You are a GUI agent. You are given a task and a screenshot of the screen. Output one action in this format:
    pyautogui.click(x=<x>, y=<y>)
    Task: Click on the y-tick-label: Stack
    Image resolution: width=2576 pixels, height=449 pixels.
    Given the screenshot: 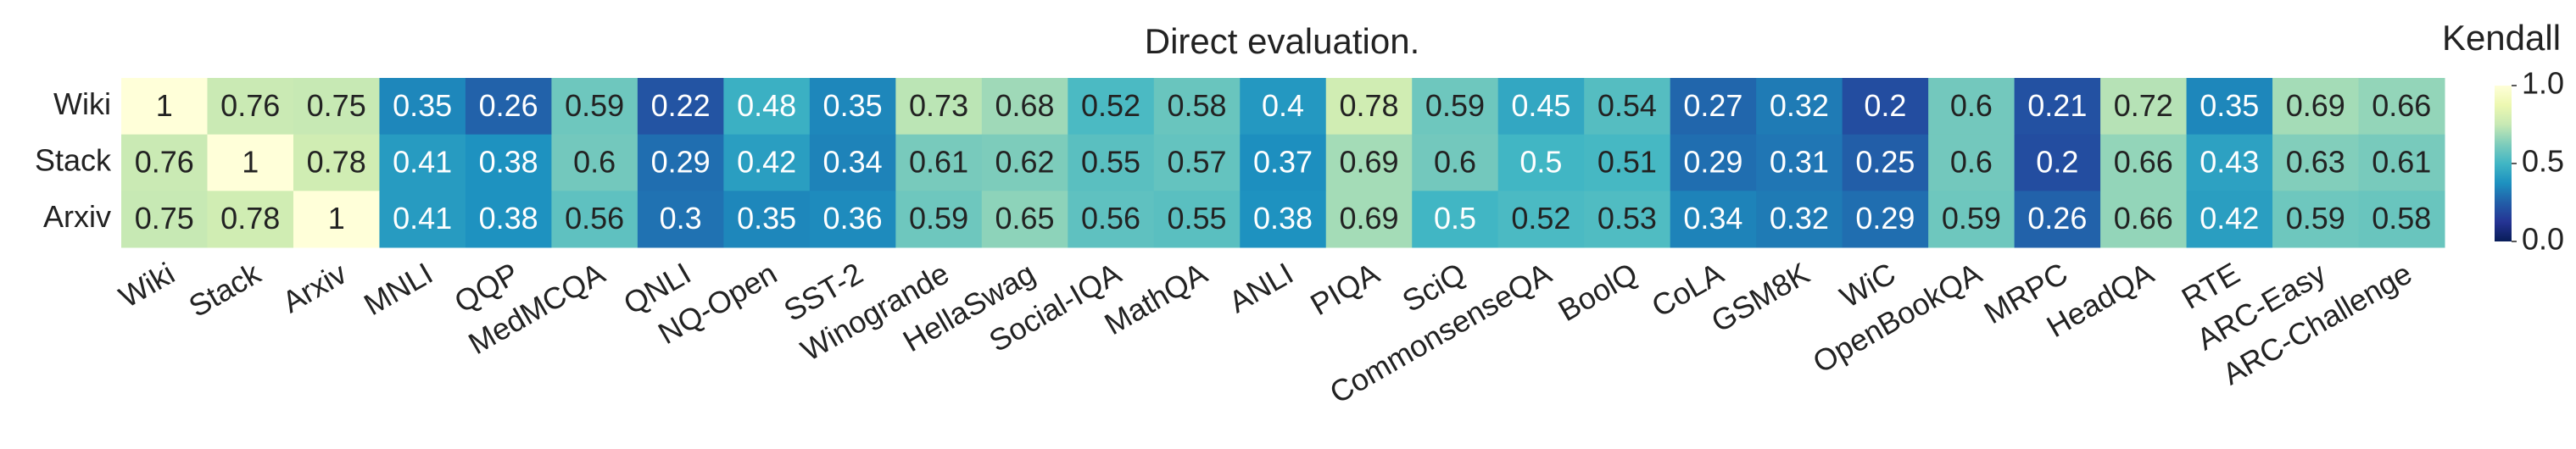 What is the action you would take?
    pyautogui.click(x=73, y=160)
    